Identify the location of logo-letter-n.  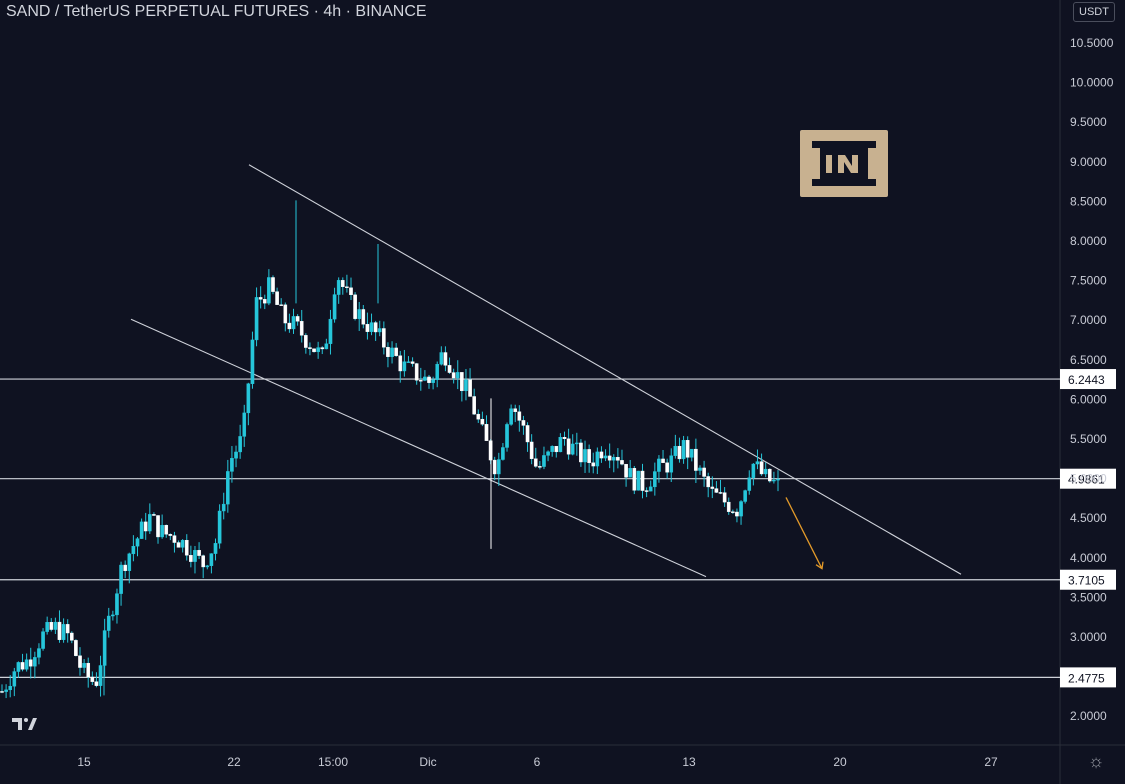
(848, 164).